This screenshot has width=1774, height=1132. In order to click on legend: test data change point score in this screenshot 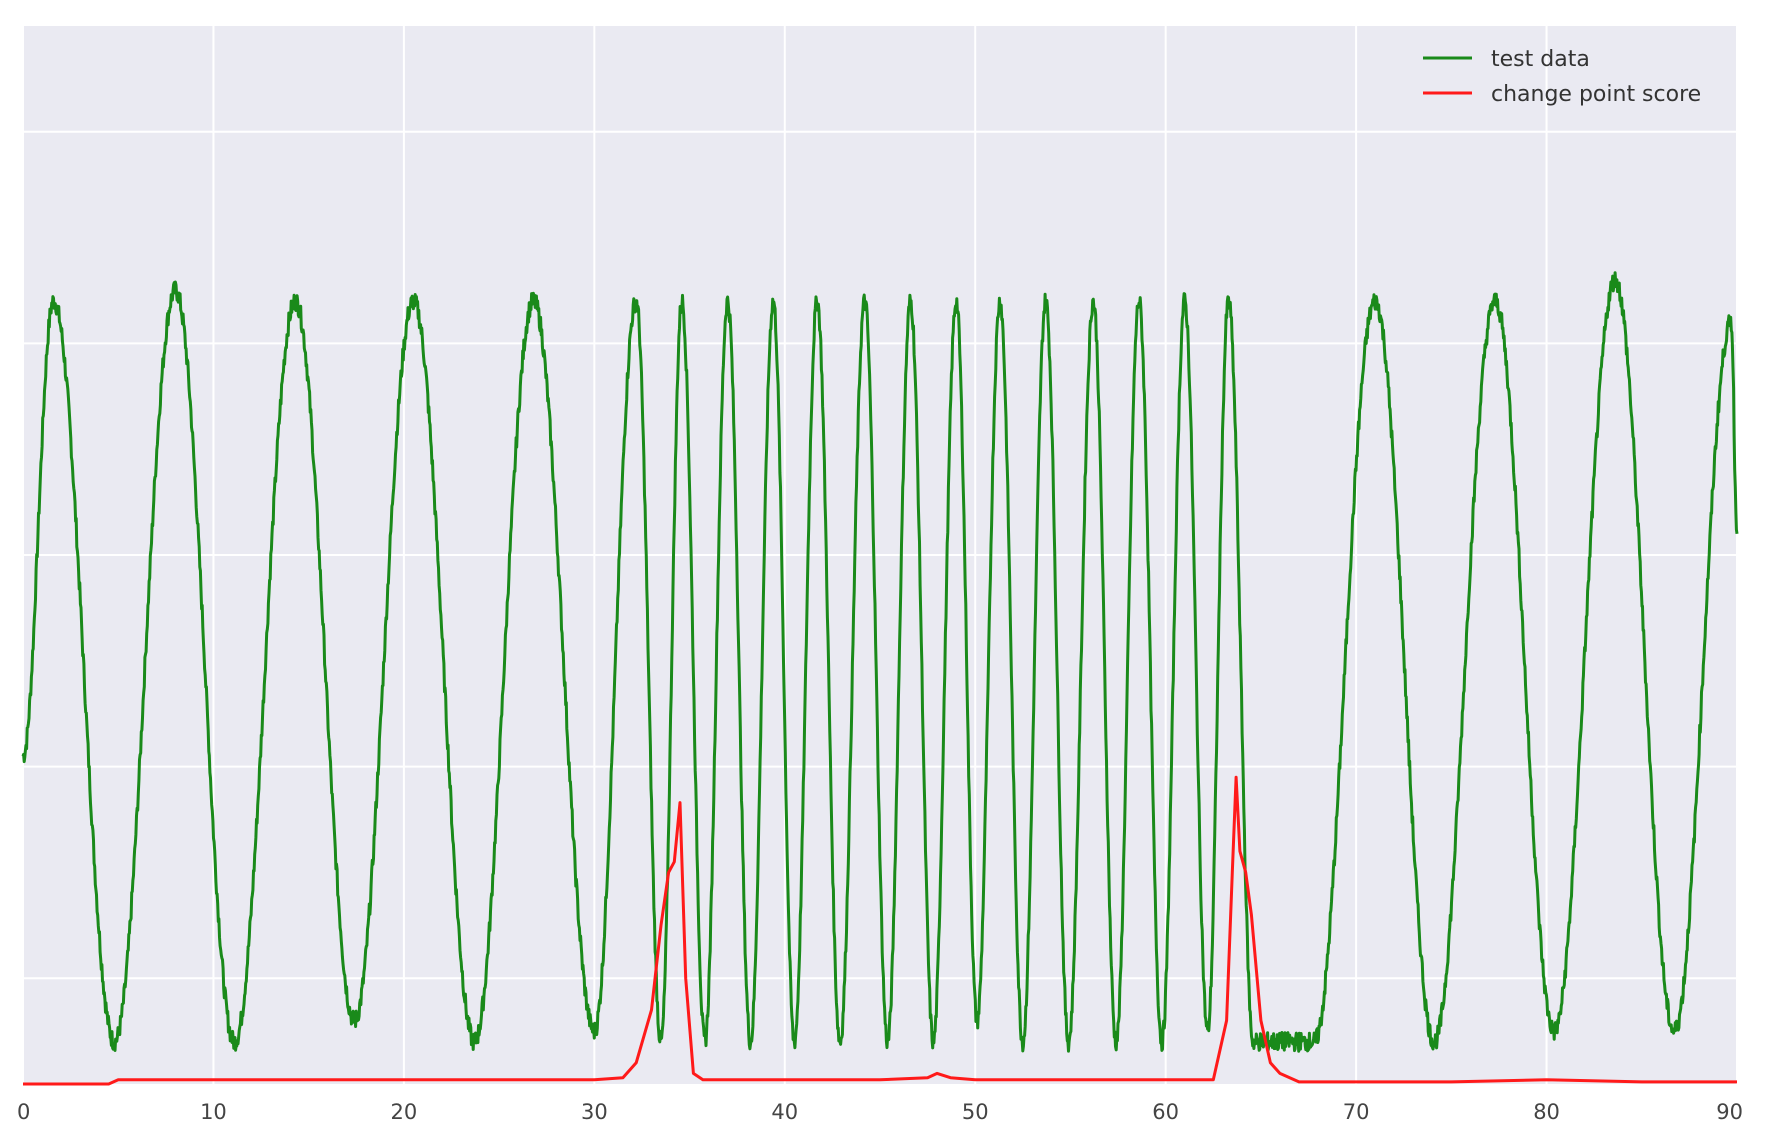, I will do `click(1562, 77)`.